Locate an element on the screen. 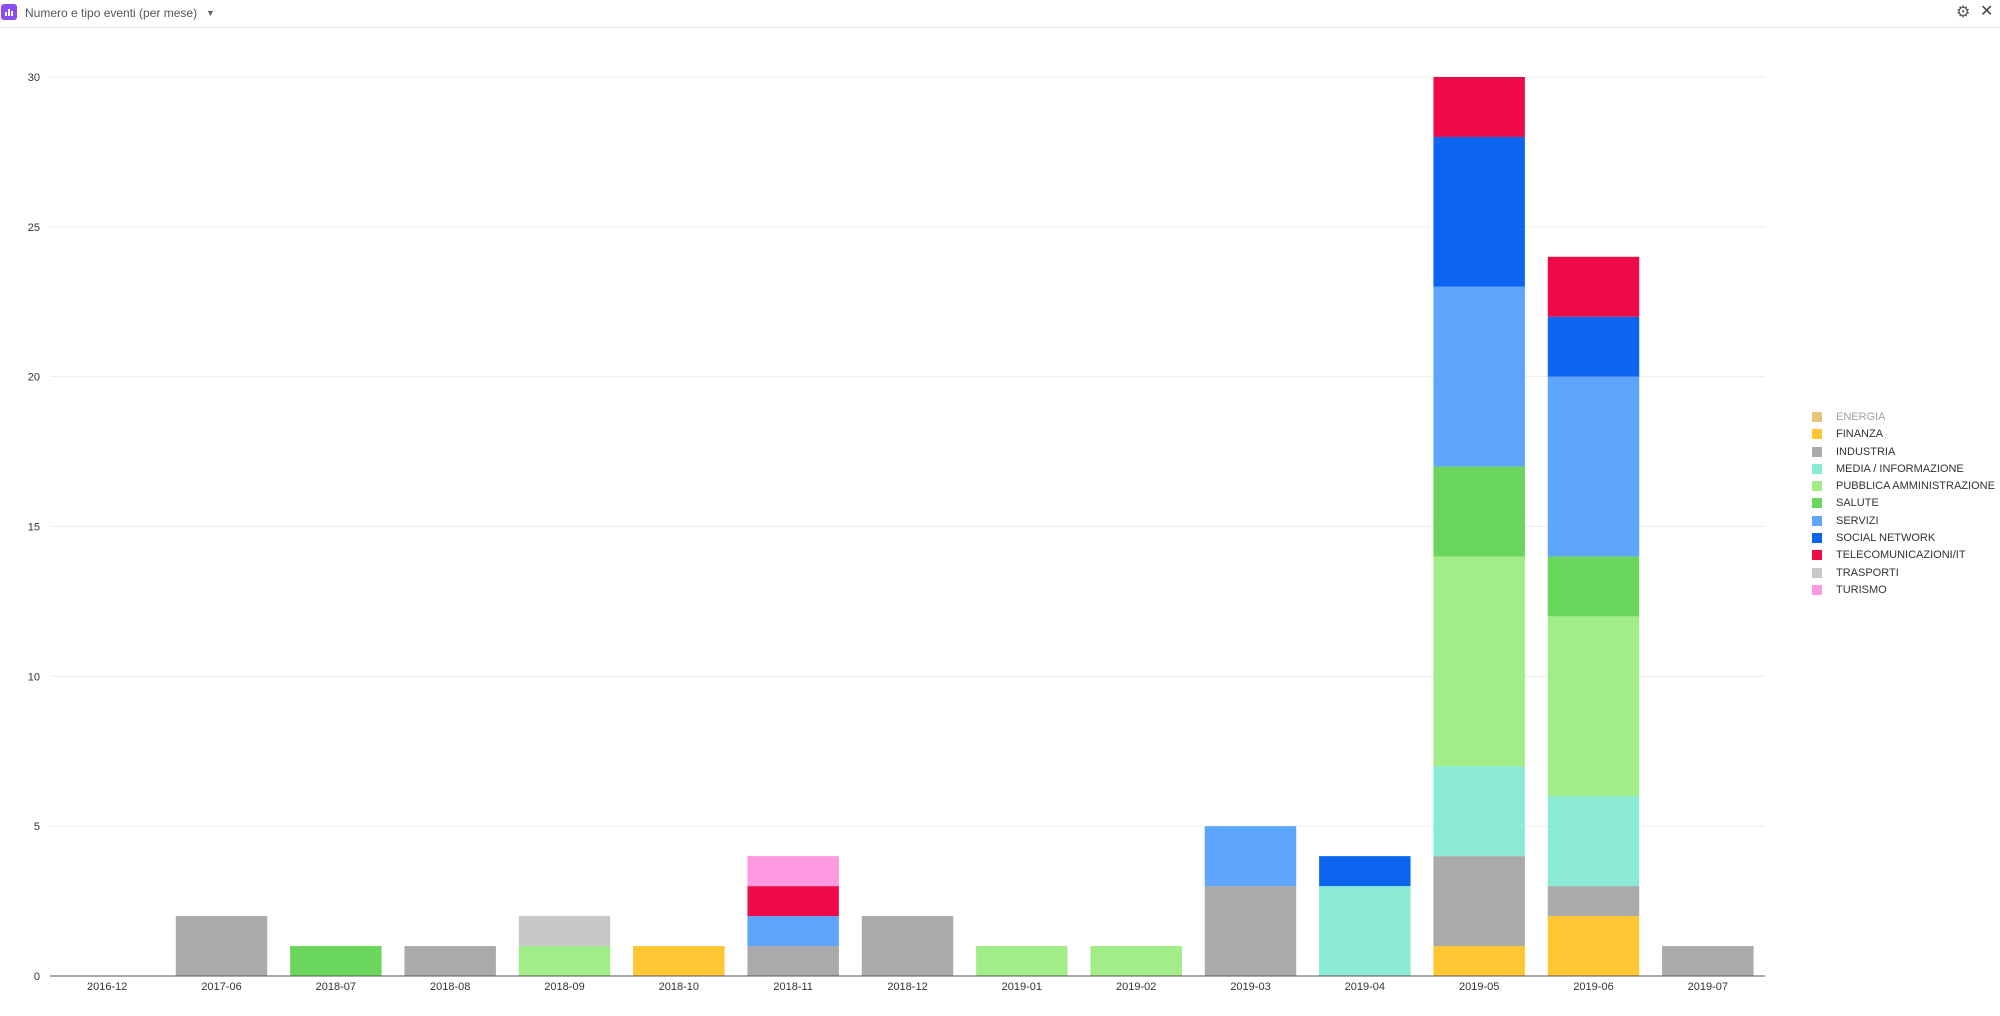  x-tick-label: 2018-10 is located at coordinates (679, 987).